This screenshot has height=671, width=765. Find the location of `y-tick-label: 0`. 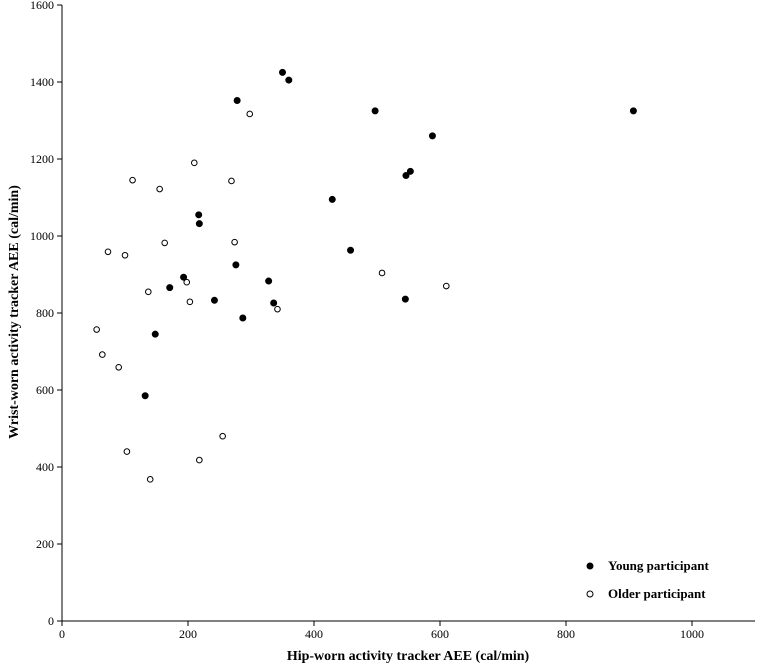

y-tick-label: 0 is located at coordinates (51, 621).